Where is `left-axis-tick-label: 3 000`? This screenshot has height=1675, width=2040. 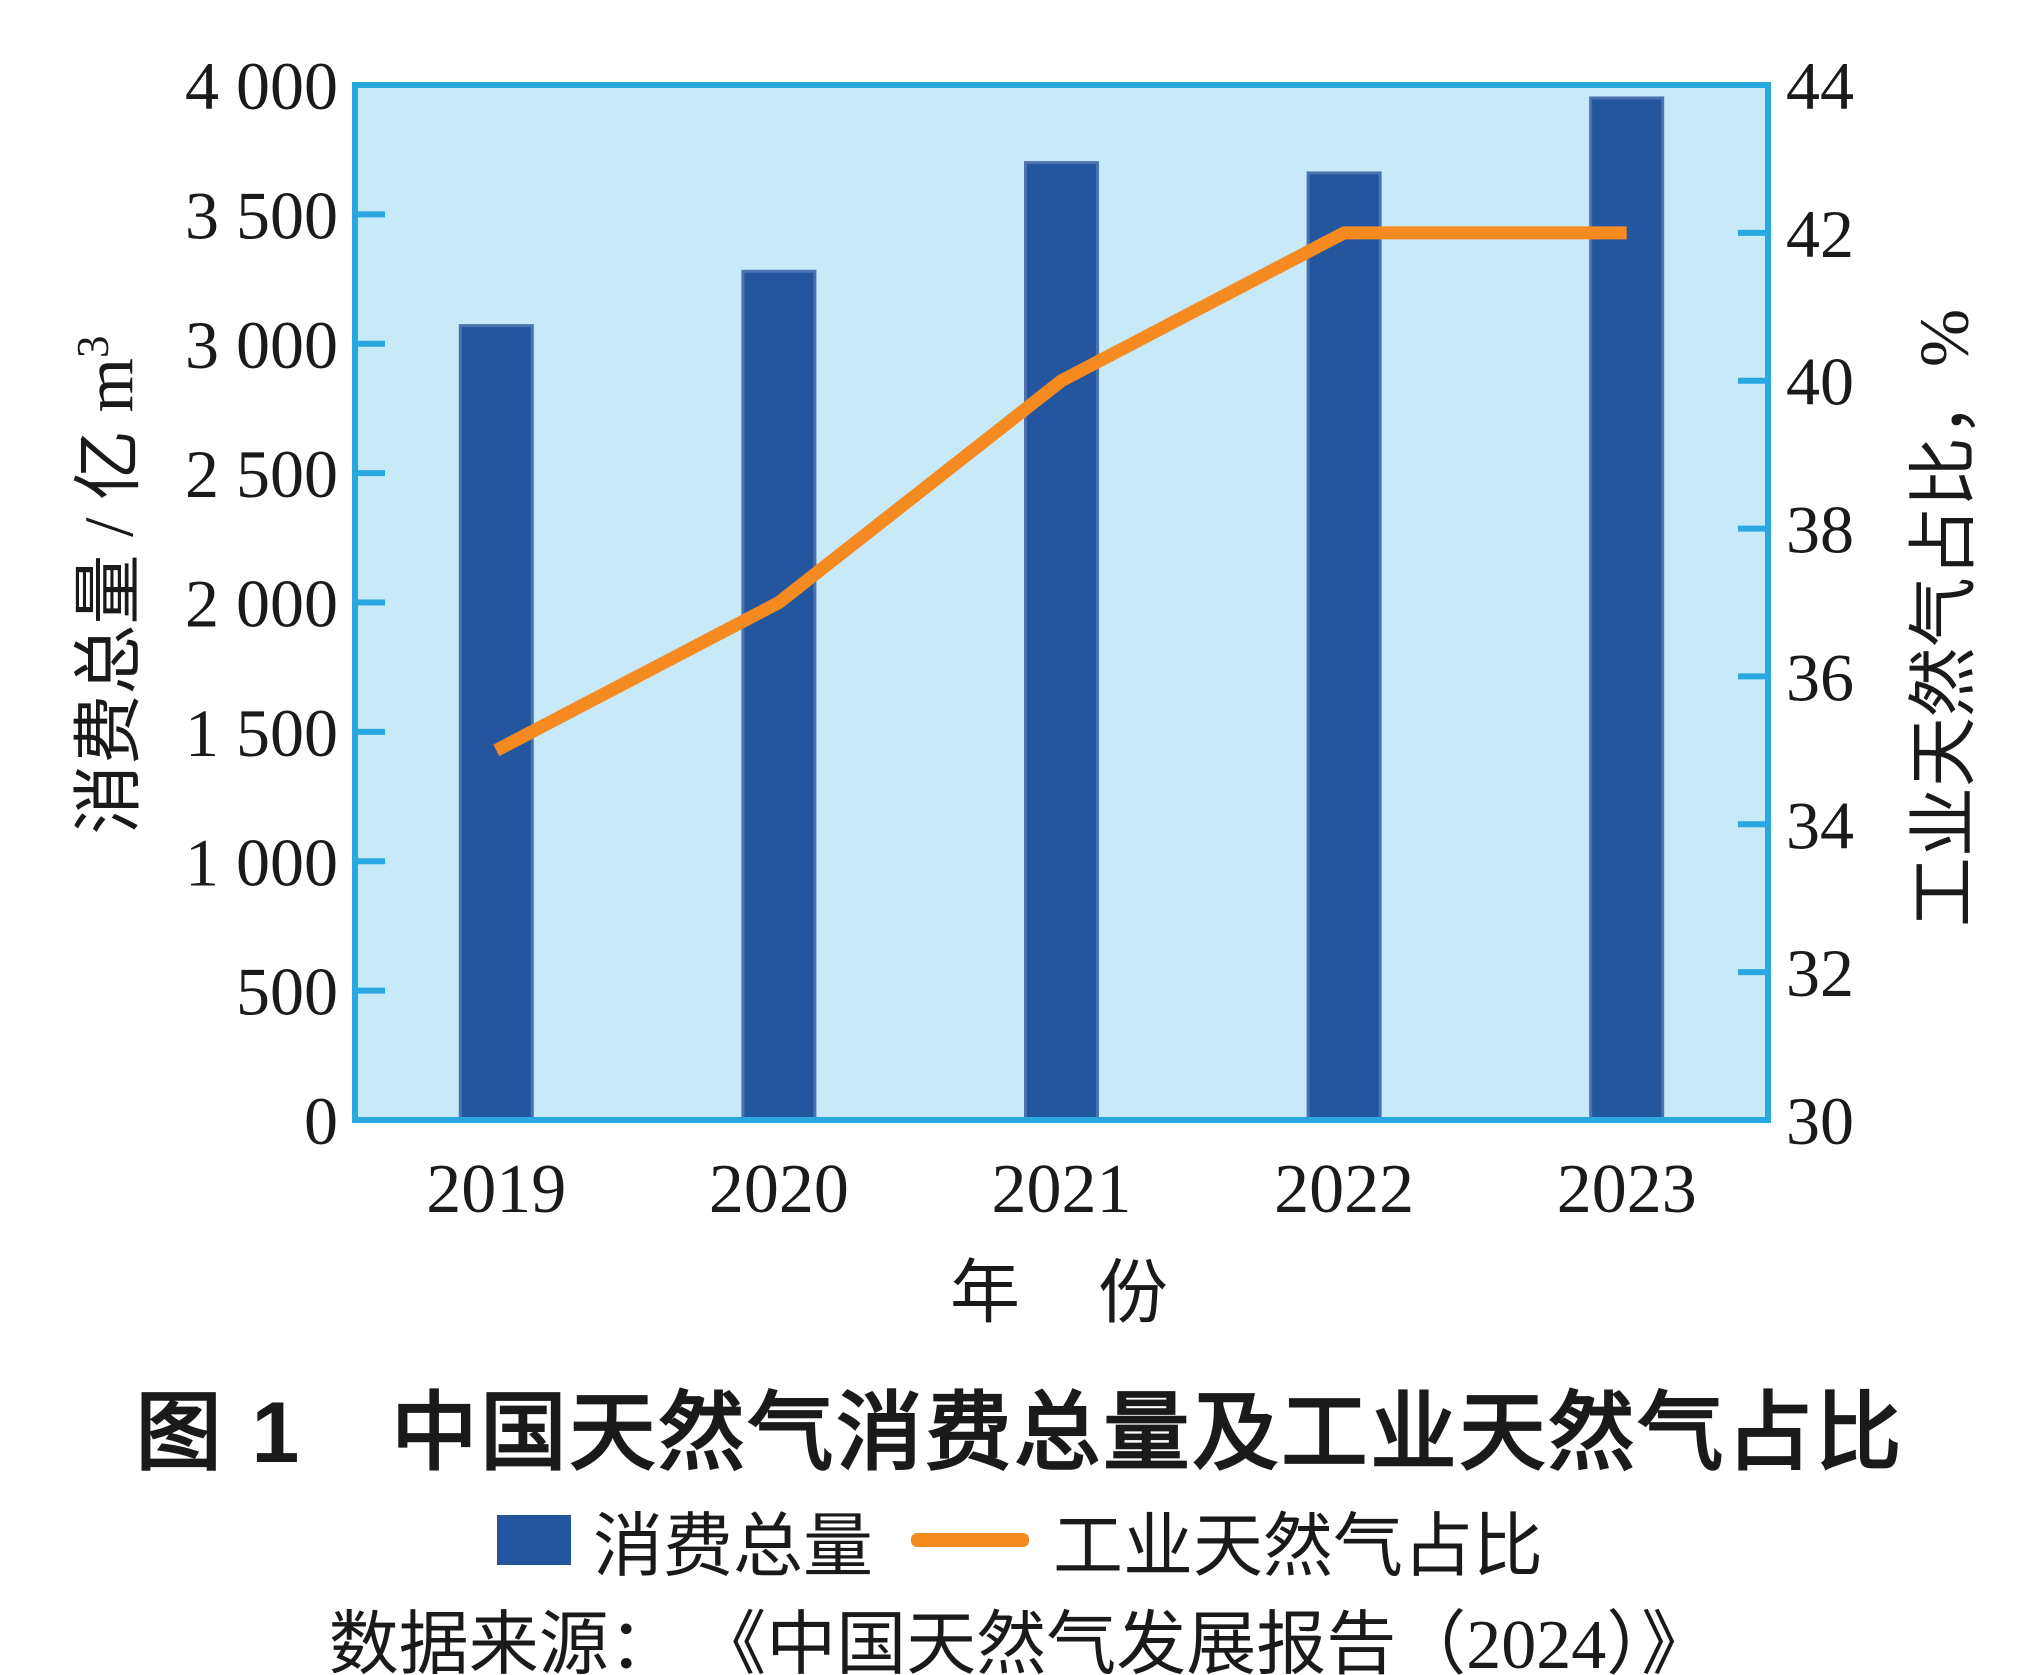 left-axis-tick-label: 3 000 is located at coordinates (261, 345).